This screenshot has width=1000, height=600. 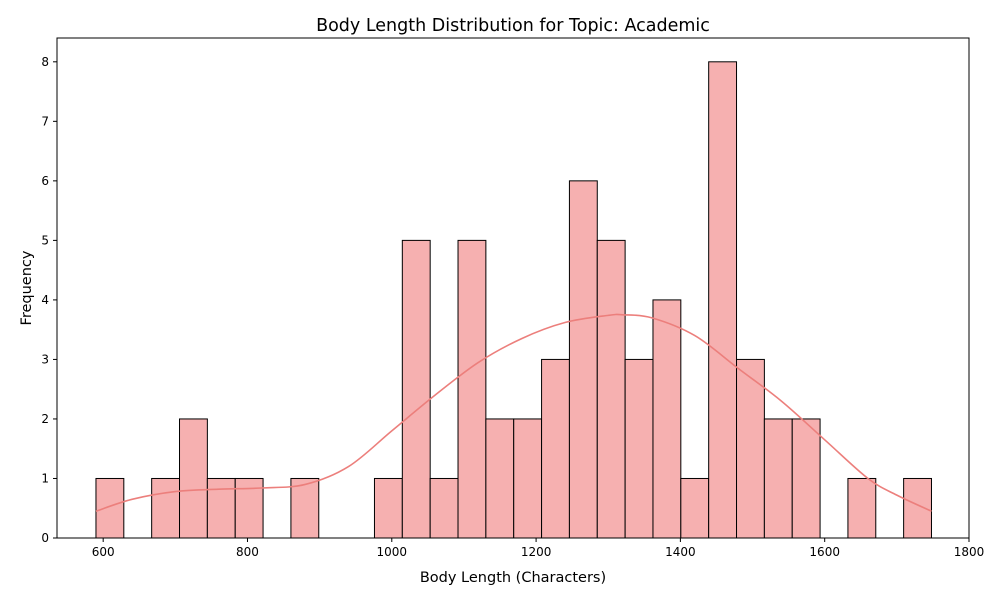 What do you see at coordinates (103, 552) in the screenshot?
I see `x-tick-label: 600` at bounding box center [103, 552].